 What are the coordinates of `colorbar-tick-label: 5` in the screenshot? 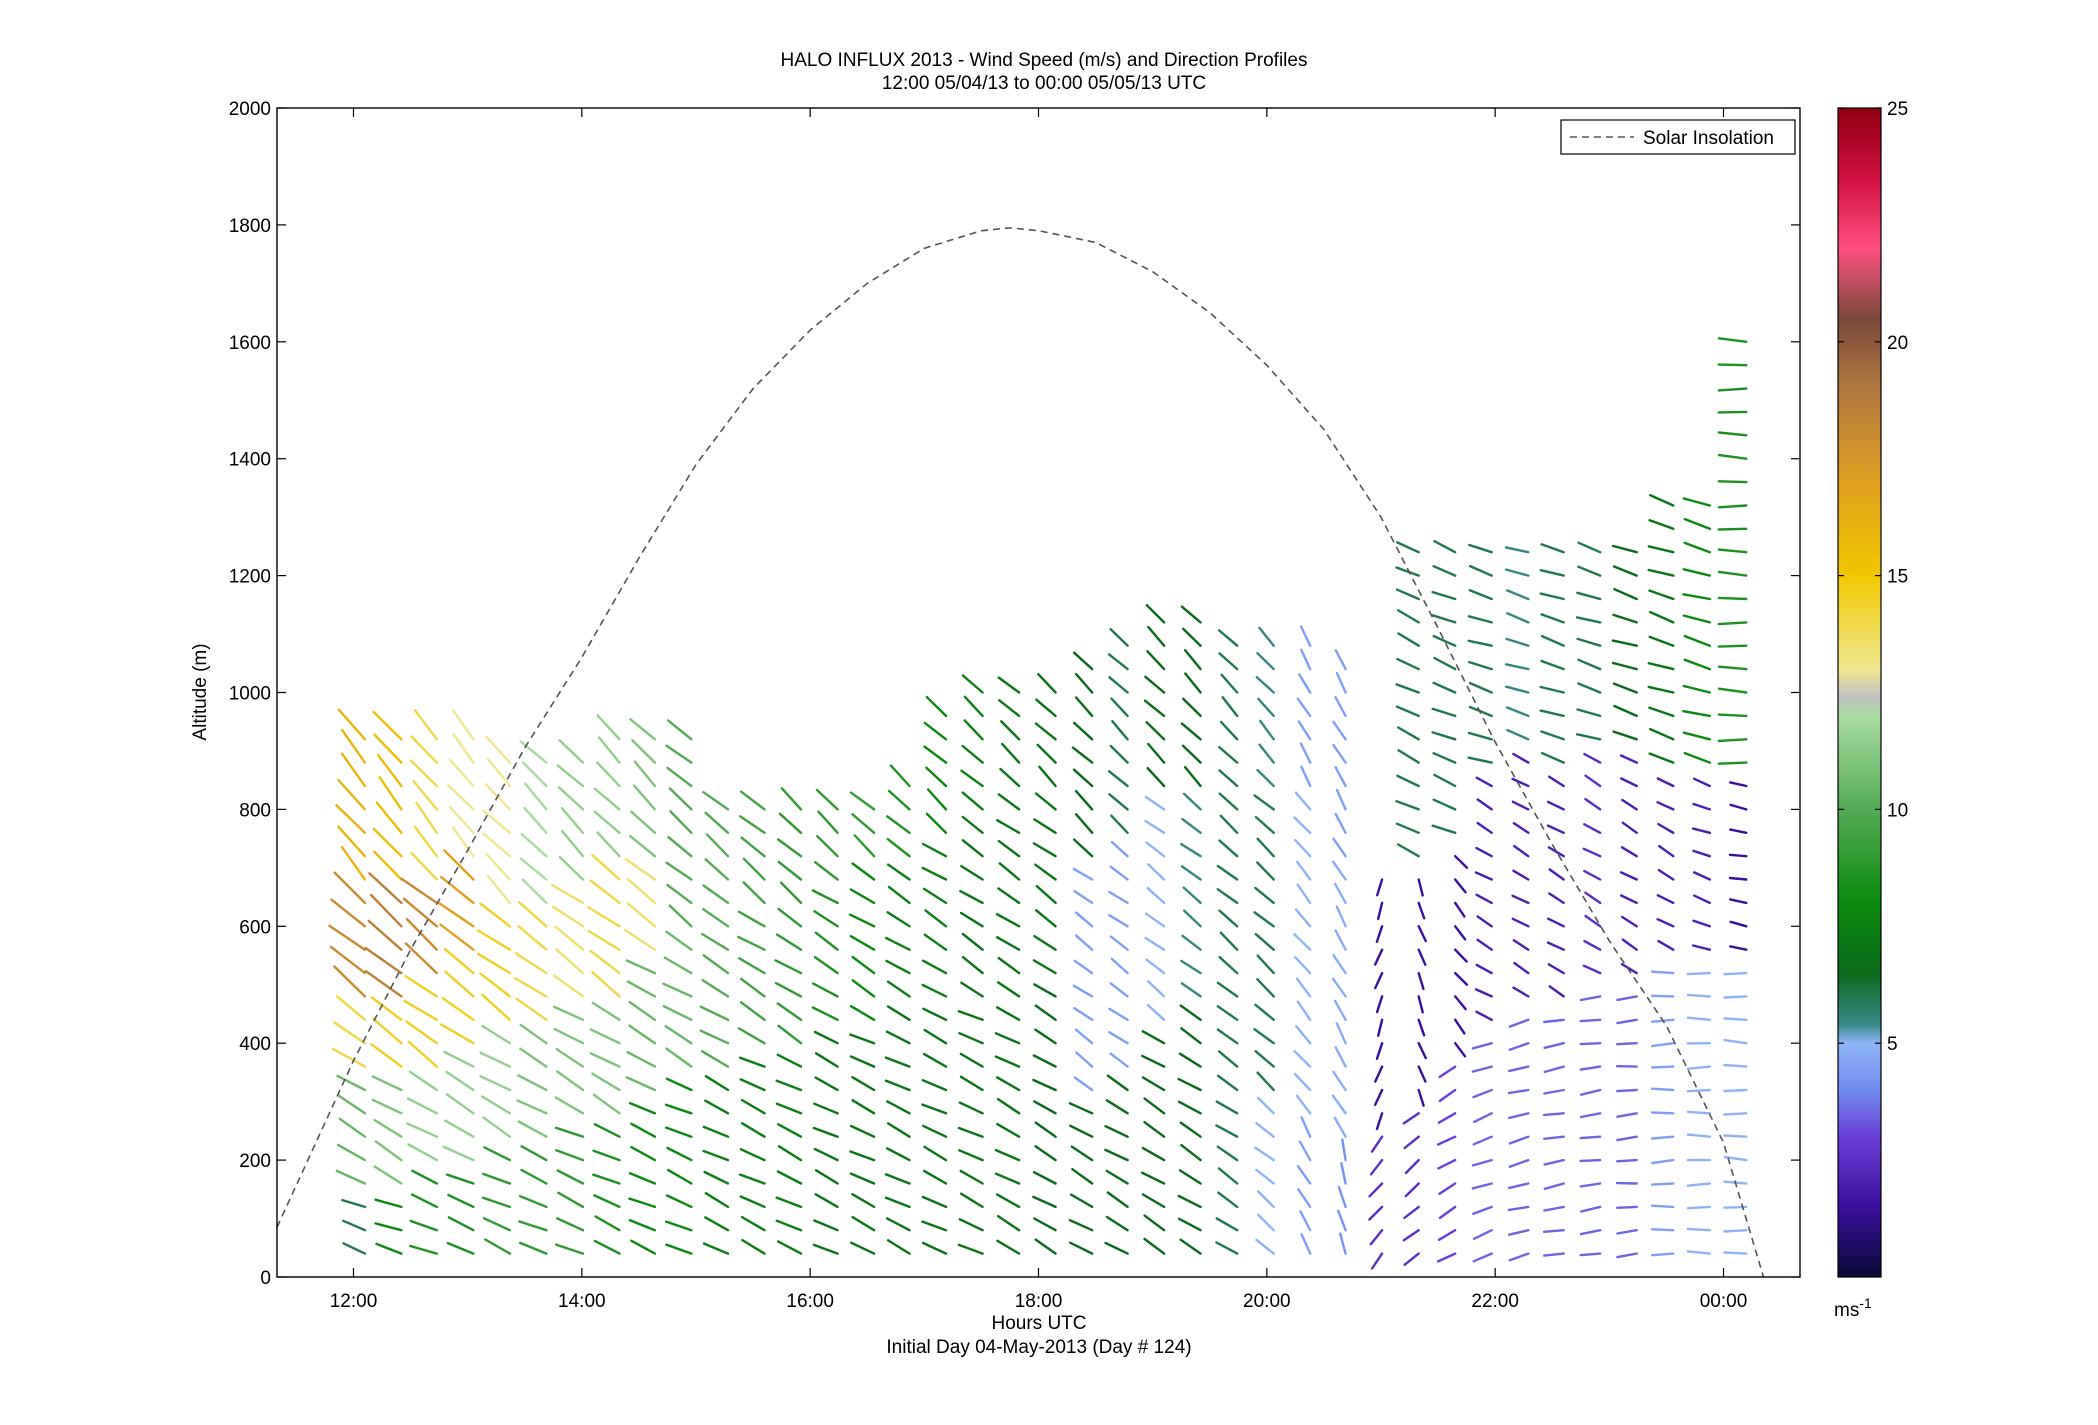 It's located at (1892, 1044).